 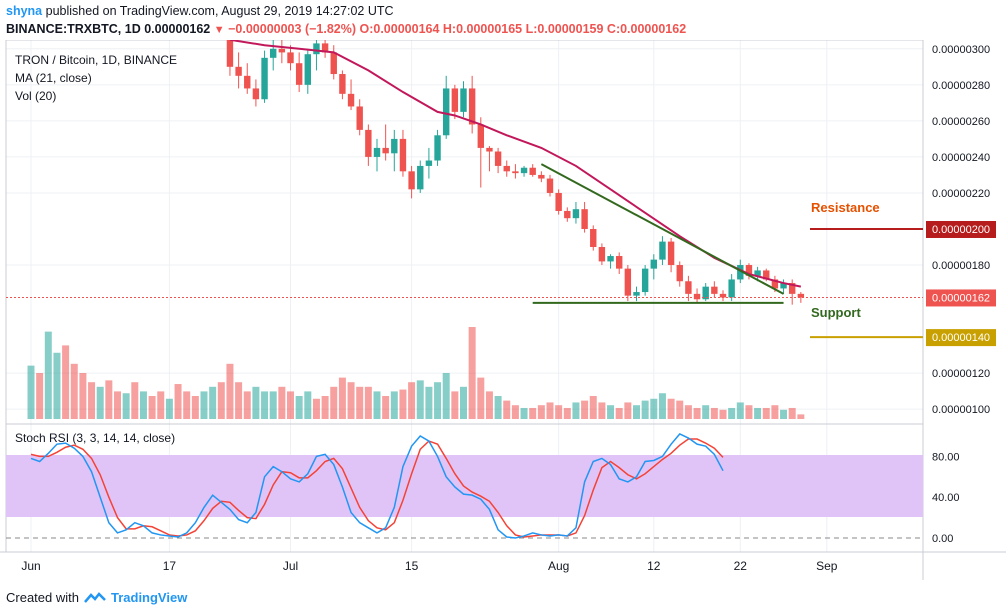 I want to click on stoch-layer, so click(x=377, y=486).